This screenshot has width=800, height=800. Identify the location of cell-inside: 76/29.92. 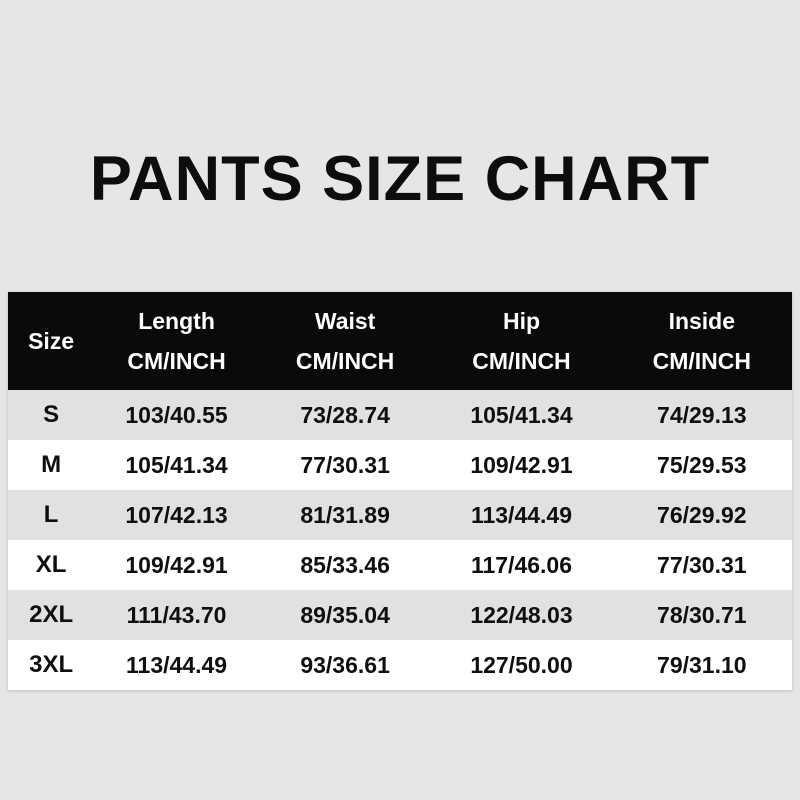
(702, 514).